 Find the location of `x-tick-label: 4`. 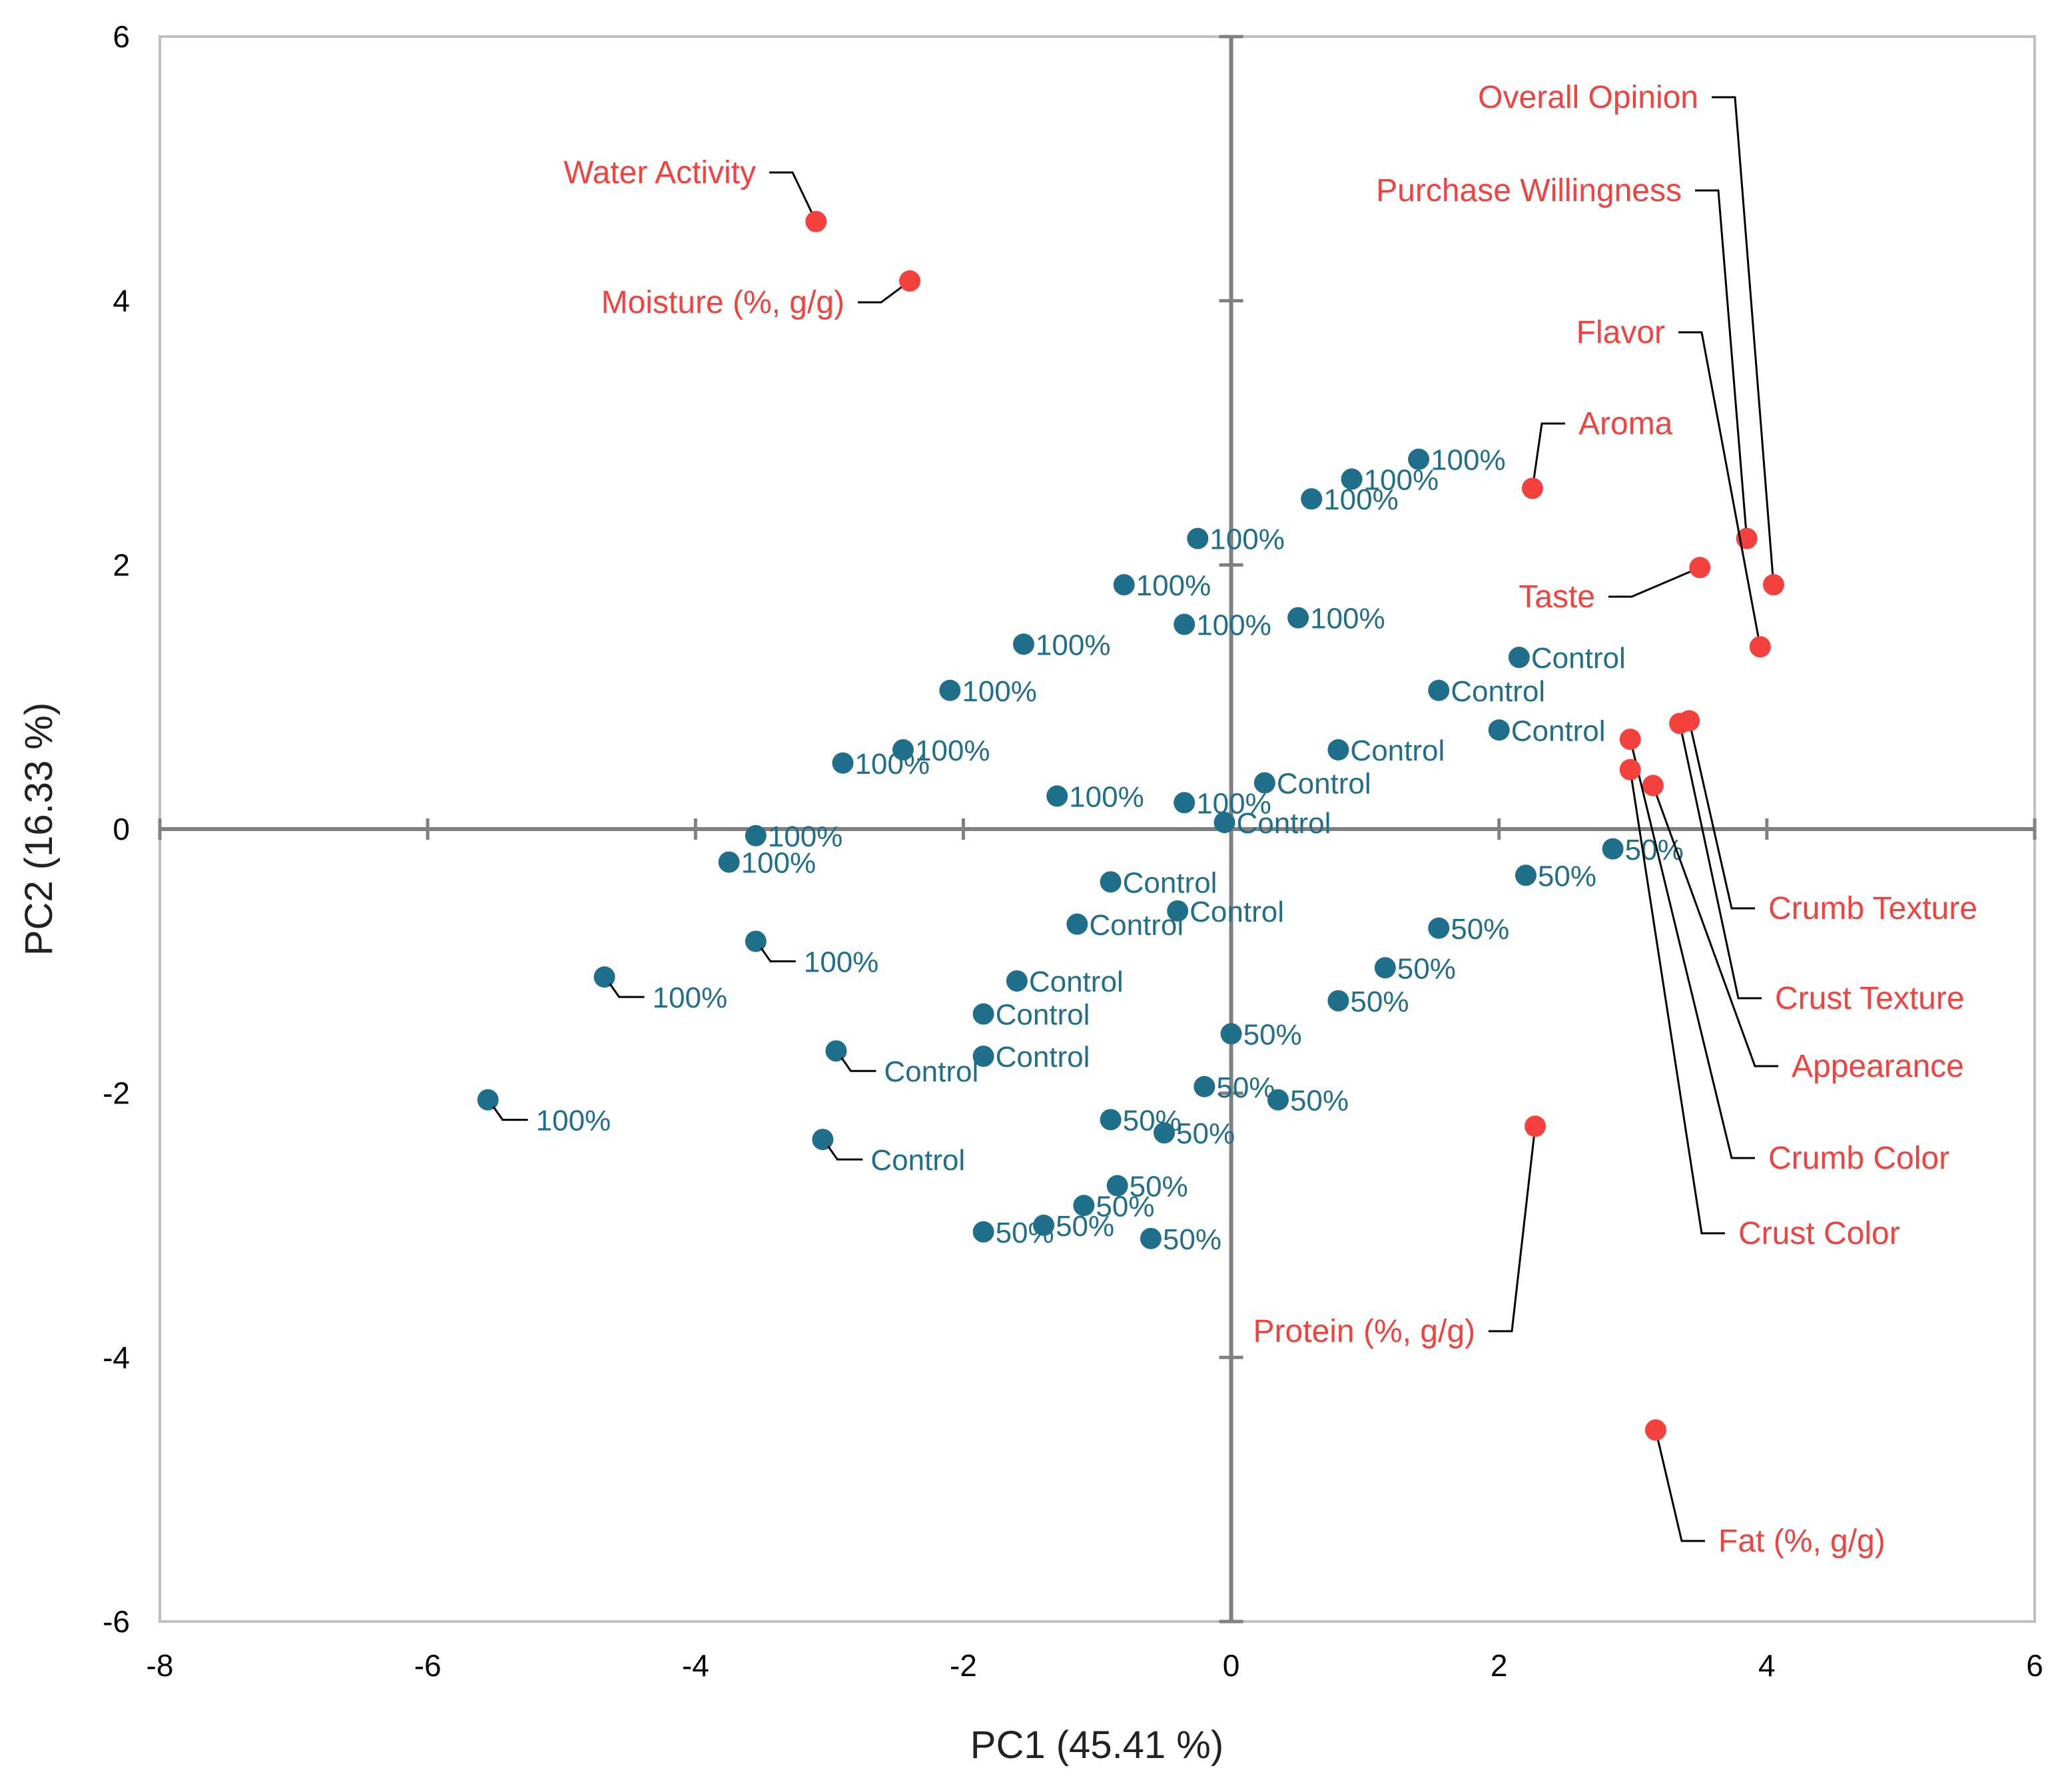

x-tick-label: 4 is located at coordinates (1767, 1665).